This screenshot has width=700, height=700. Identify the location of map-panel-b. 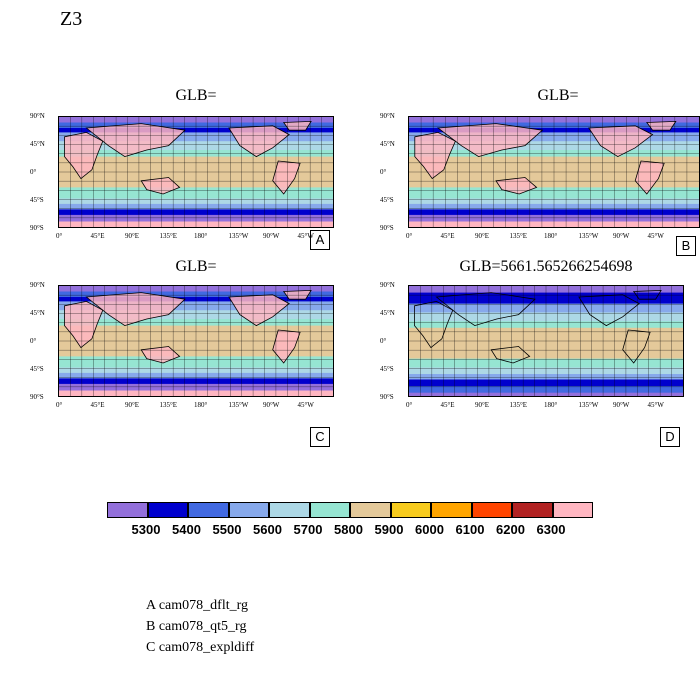
(554, 172).